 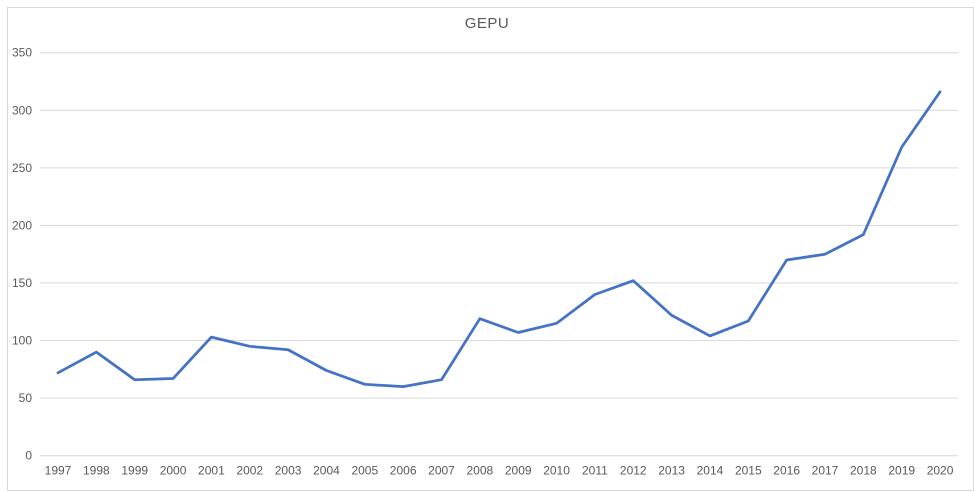 What do you see at coordinates (173, 471) in the screenshot?
I see `x-axis-tick-label: 2000` at bounding box center [173, 471].